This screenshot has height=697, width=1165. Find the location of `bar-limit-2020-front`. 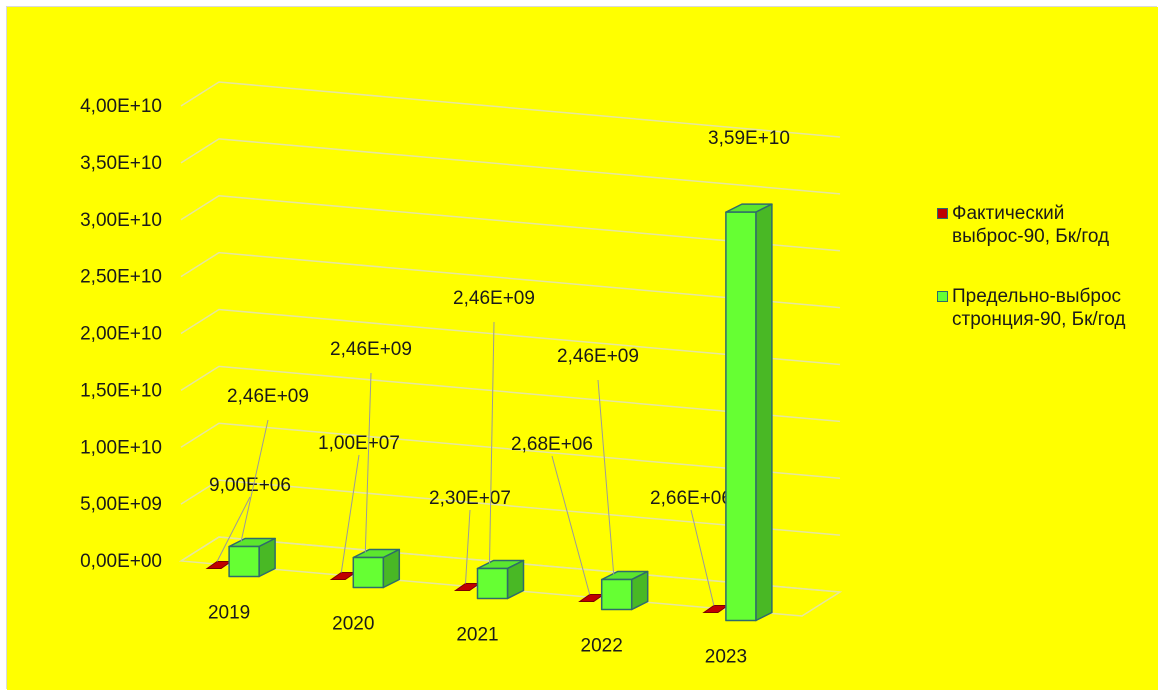

bar-limit-2020-front is located at coordinates (368, 572).